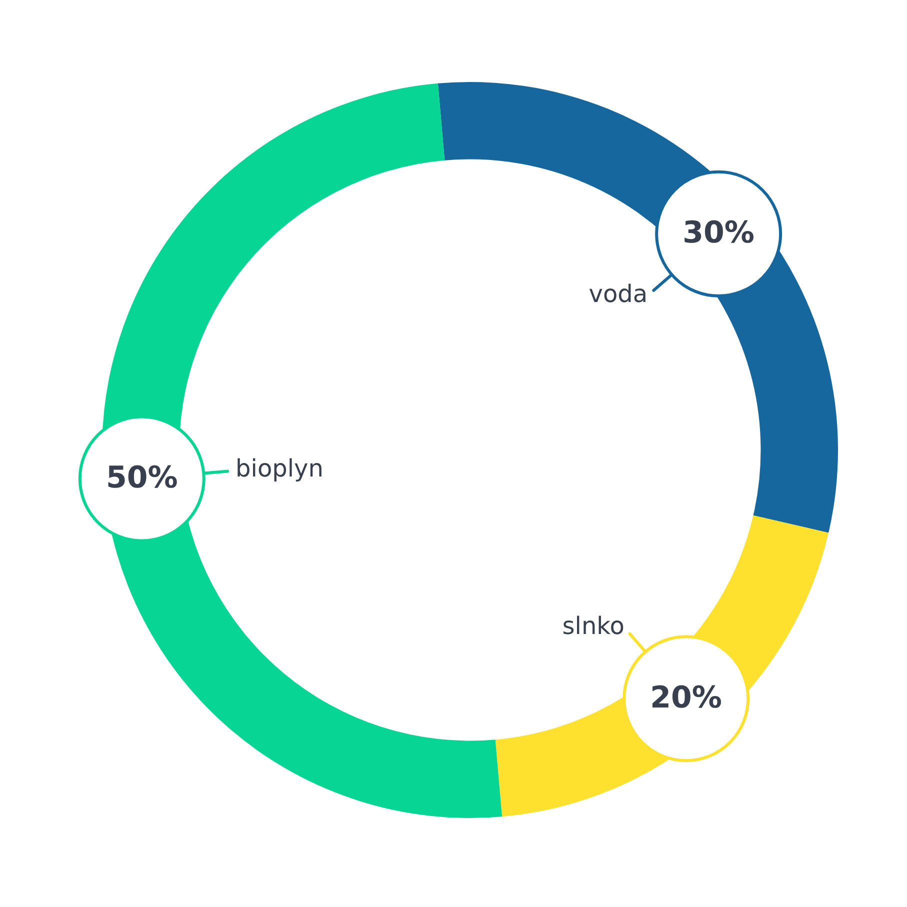 This screenshot has height=907, width=907. What do you see at coordinates (280, 468) in the screenshot?
I see `slice-label: bioplyn` at bounding box center [280, 468].